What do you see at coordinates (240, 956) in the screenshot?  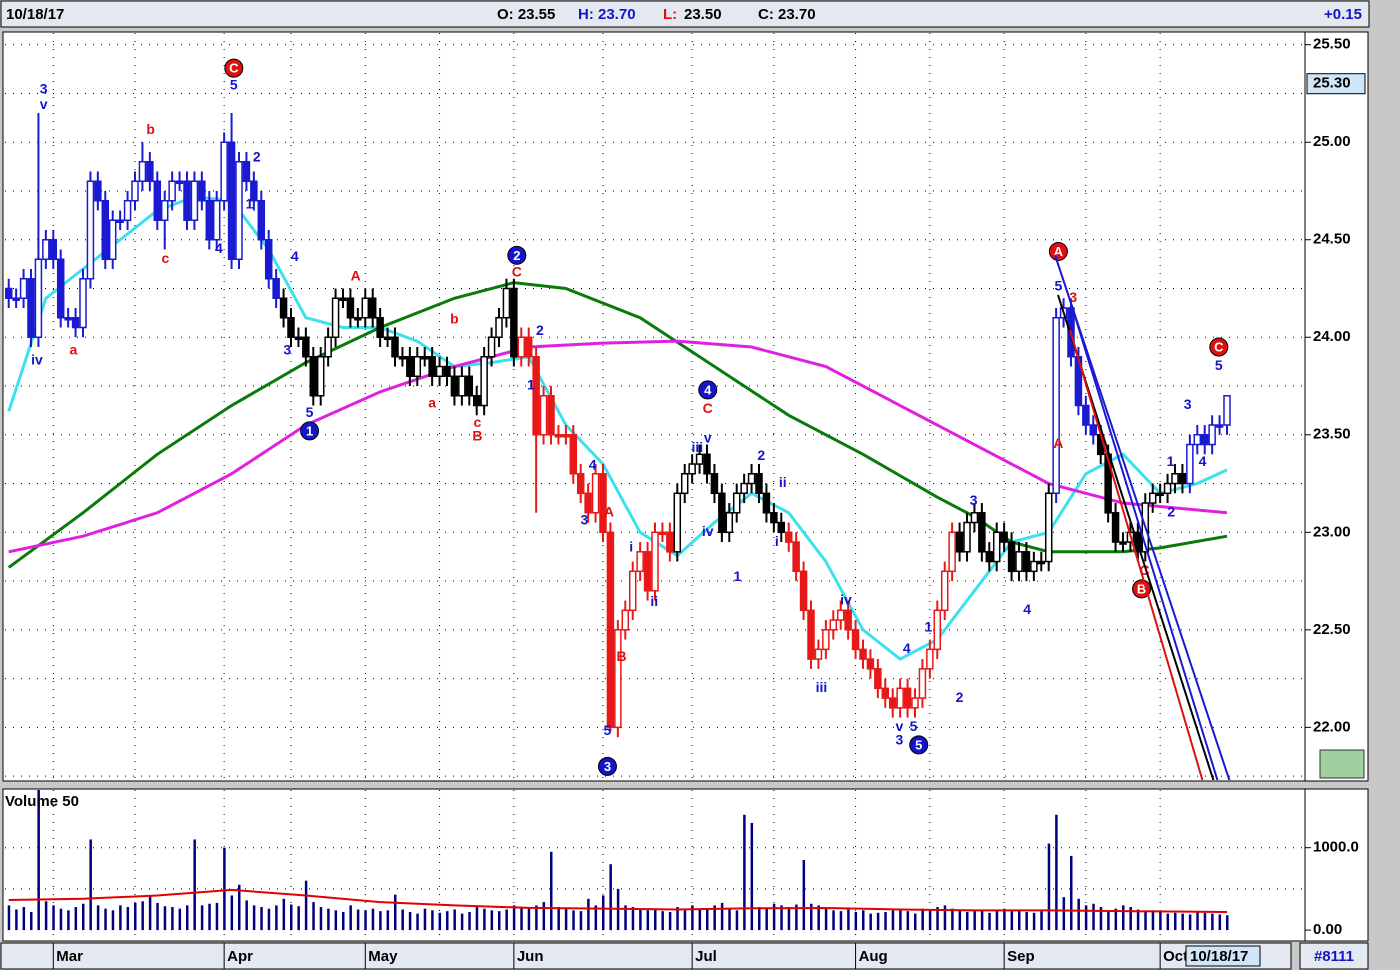 I see `x-tick-label: Apr` at bounding box center [240, 956].